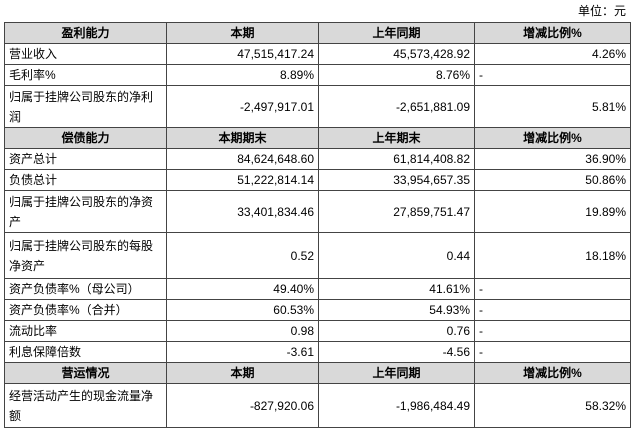 The height and width of the screenshot is (428, 634). What do you see at coordinates (85, 180) in the screenshot?
I see `row-label: 负债总计` at bounding box center [85, 180].